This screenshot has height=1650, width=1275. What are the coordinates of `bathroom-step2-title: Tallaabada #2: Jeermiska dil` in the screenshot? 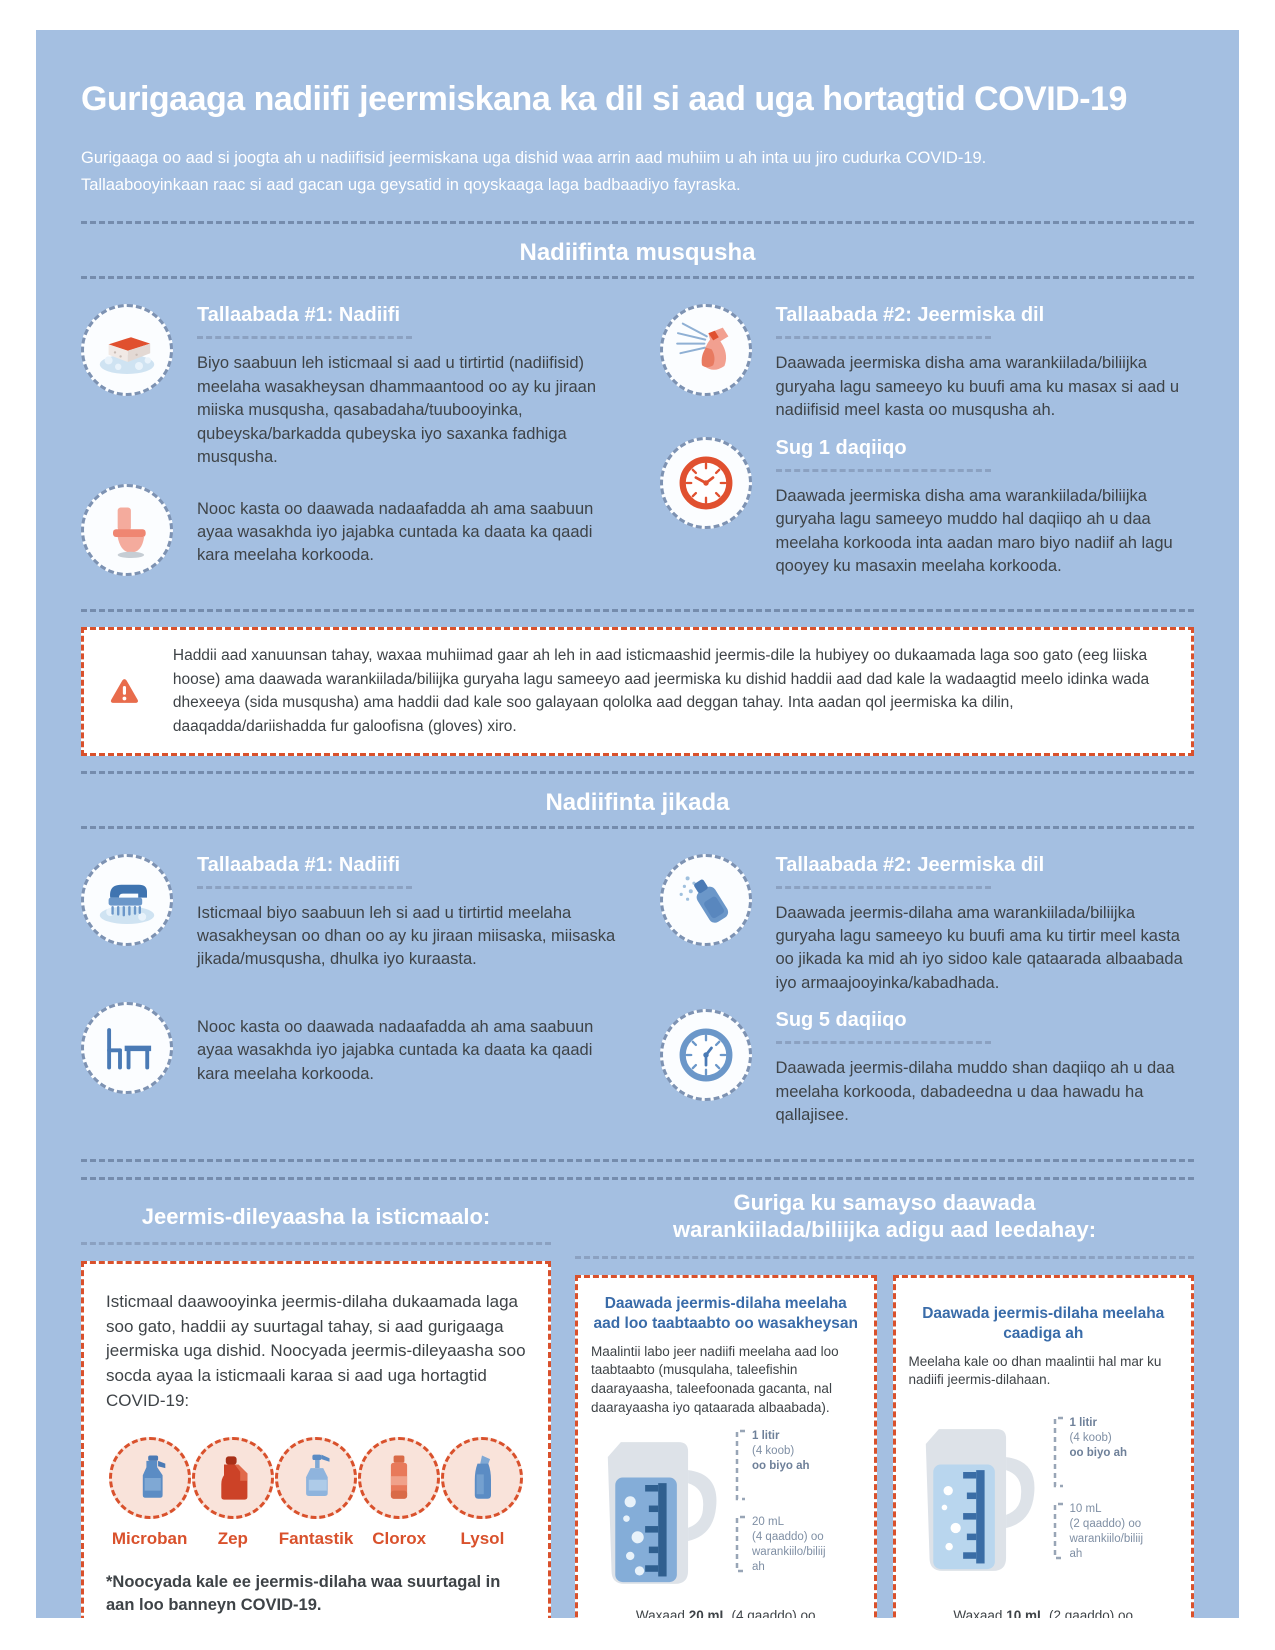 It's located at (910, 315).